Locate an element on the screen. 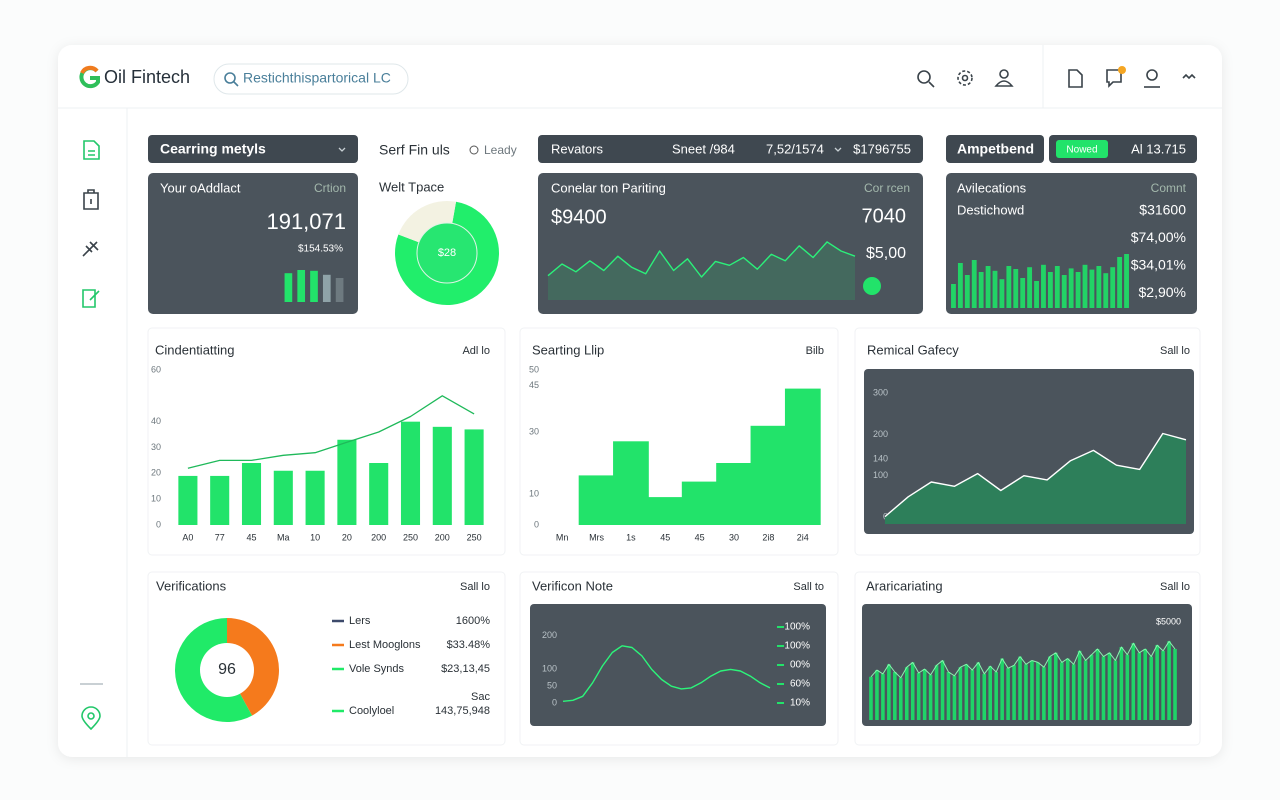  header-search is located at coordinates (926, 79).